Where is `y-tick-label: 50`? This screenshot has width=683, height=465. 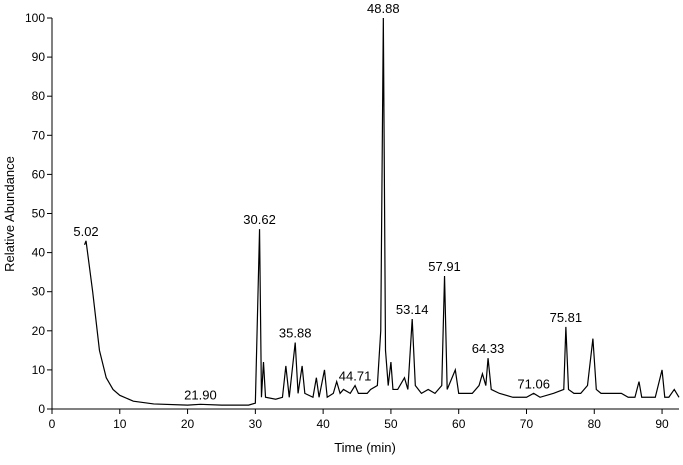
y-tick-label: 50 is located at coordinates (39, 214).